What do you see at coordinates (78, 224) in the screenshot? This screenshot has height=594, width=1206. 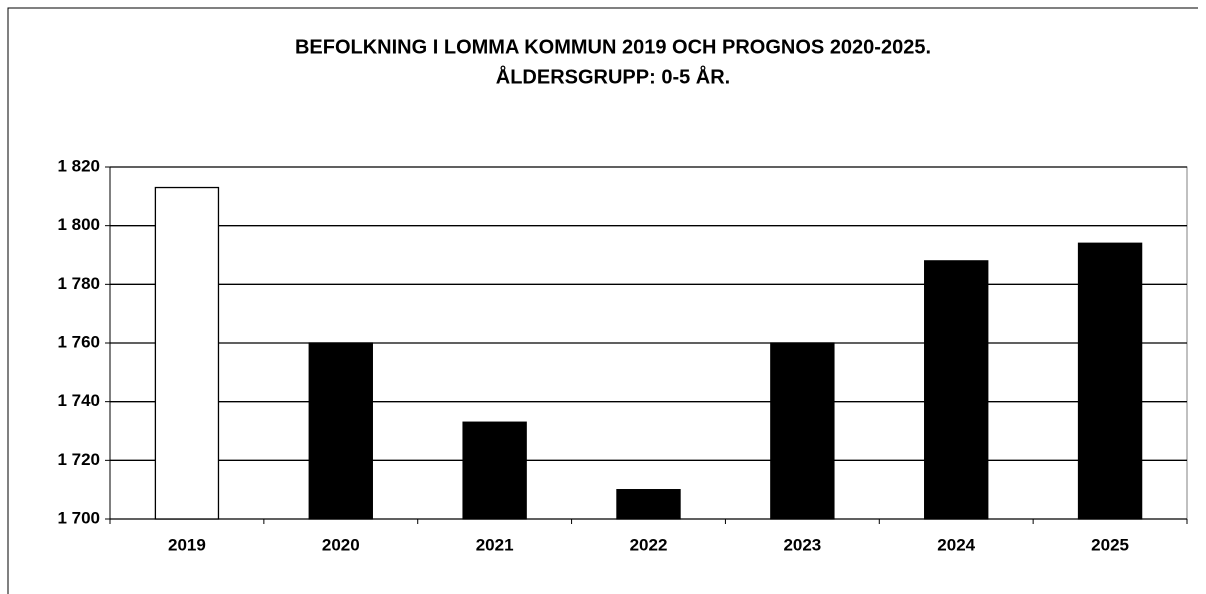 I see `y-tick-label: 1 800` at bounding box center [78, 224].